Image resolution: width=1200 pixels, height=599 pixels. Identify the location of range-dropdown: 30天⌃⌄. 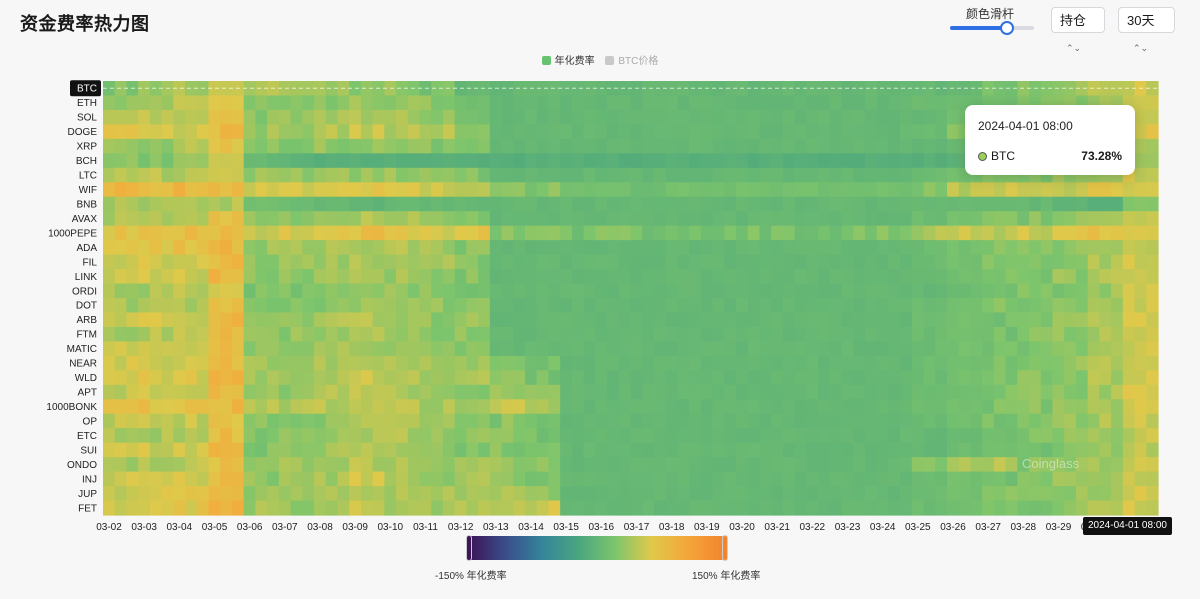
(1146, 30).